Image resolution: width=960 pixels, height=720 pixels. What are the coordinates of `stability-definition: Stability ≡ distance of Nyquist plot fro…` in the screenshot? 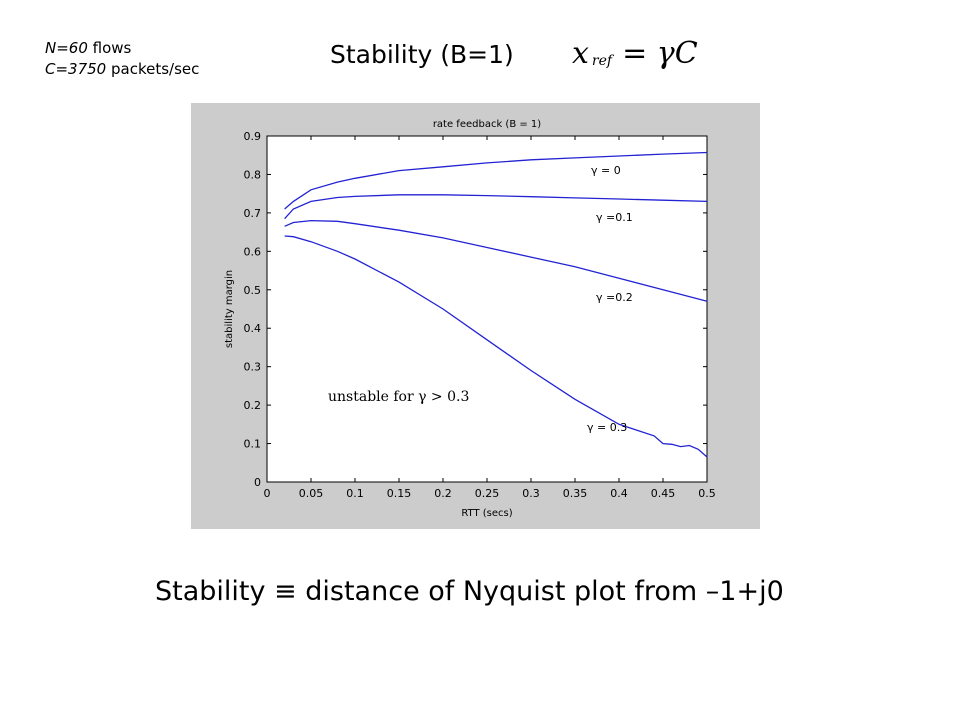 It's located at (469, 591).